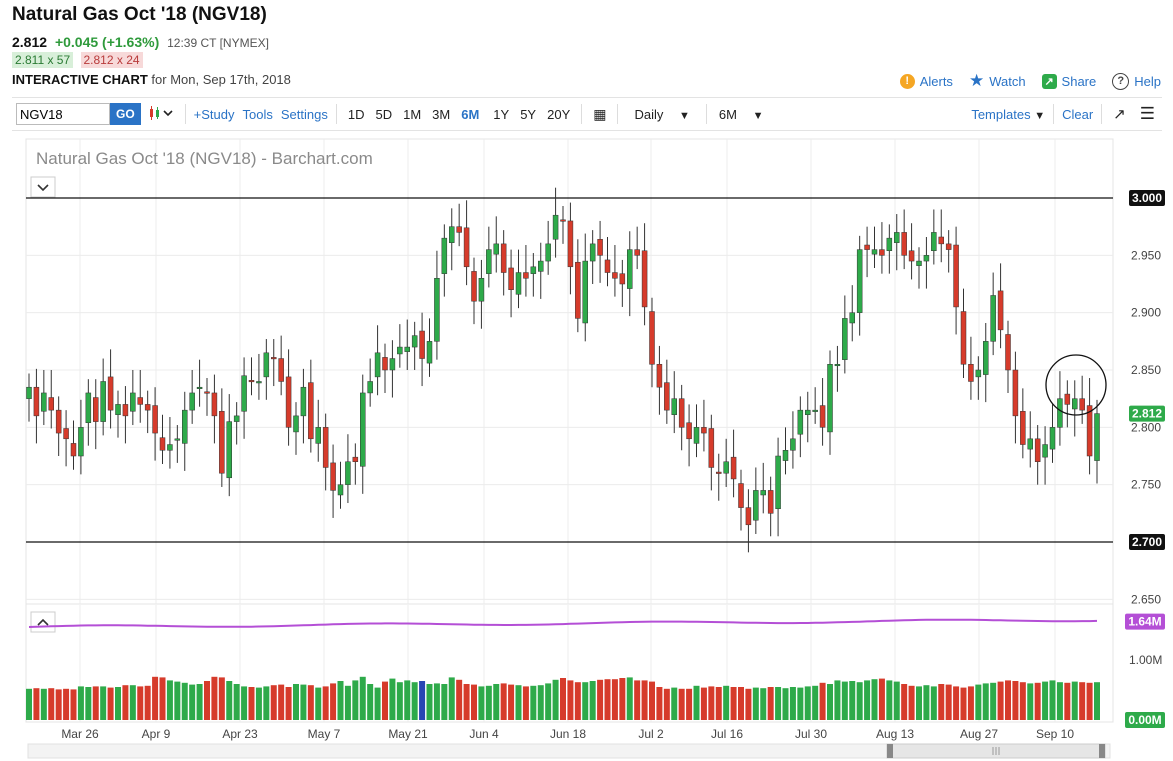  I want to click on study-button: +Study, so click(214, 114).